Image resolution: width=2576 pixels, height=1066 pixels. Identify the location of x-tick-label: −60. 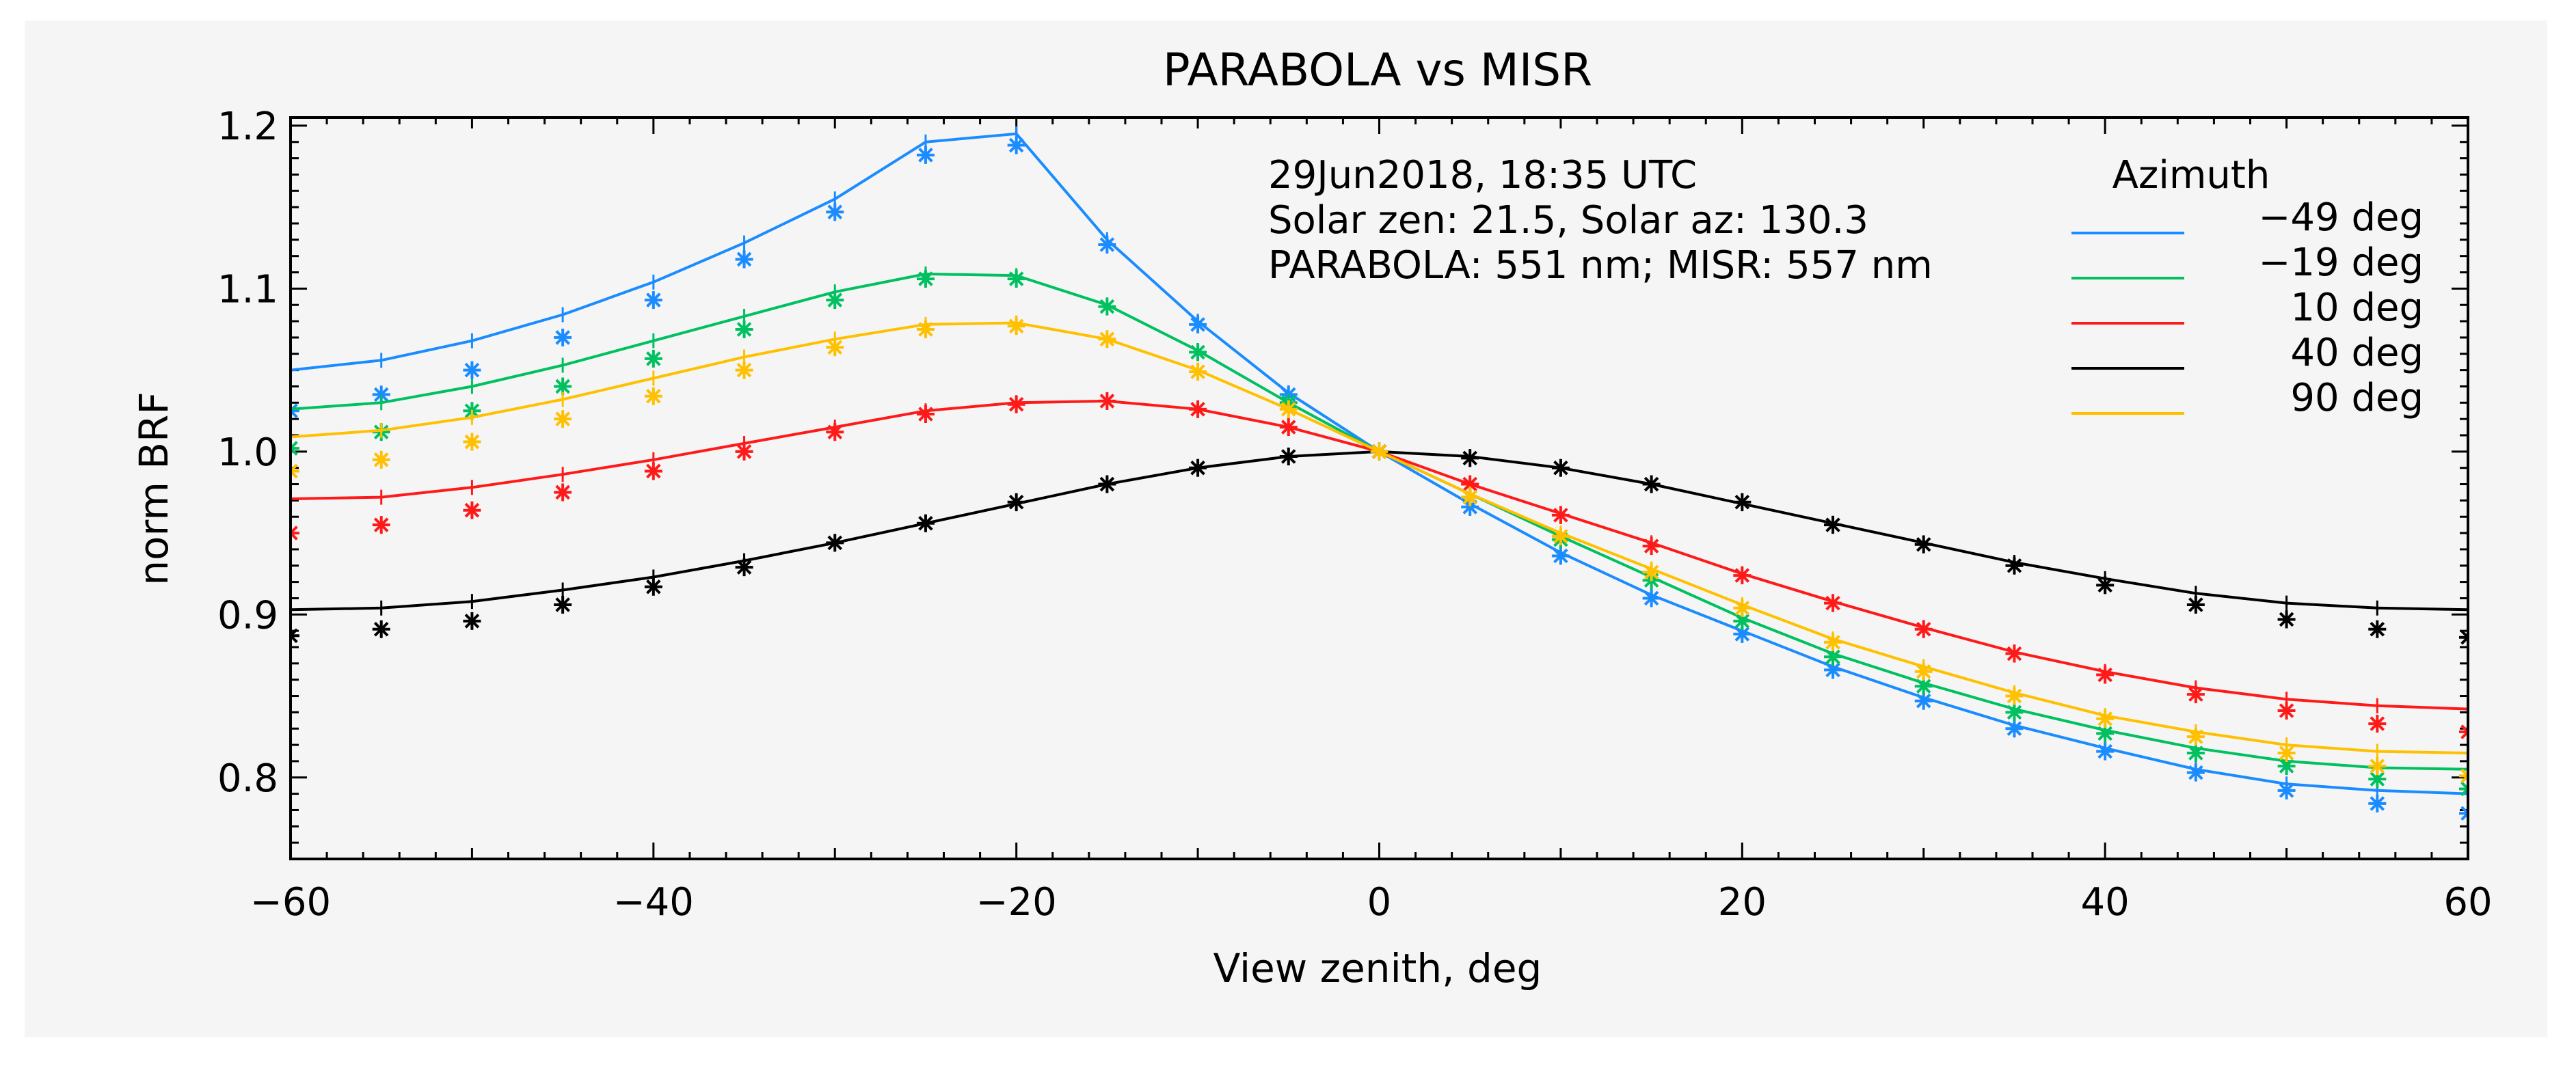
(290, 902).